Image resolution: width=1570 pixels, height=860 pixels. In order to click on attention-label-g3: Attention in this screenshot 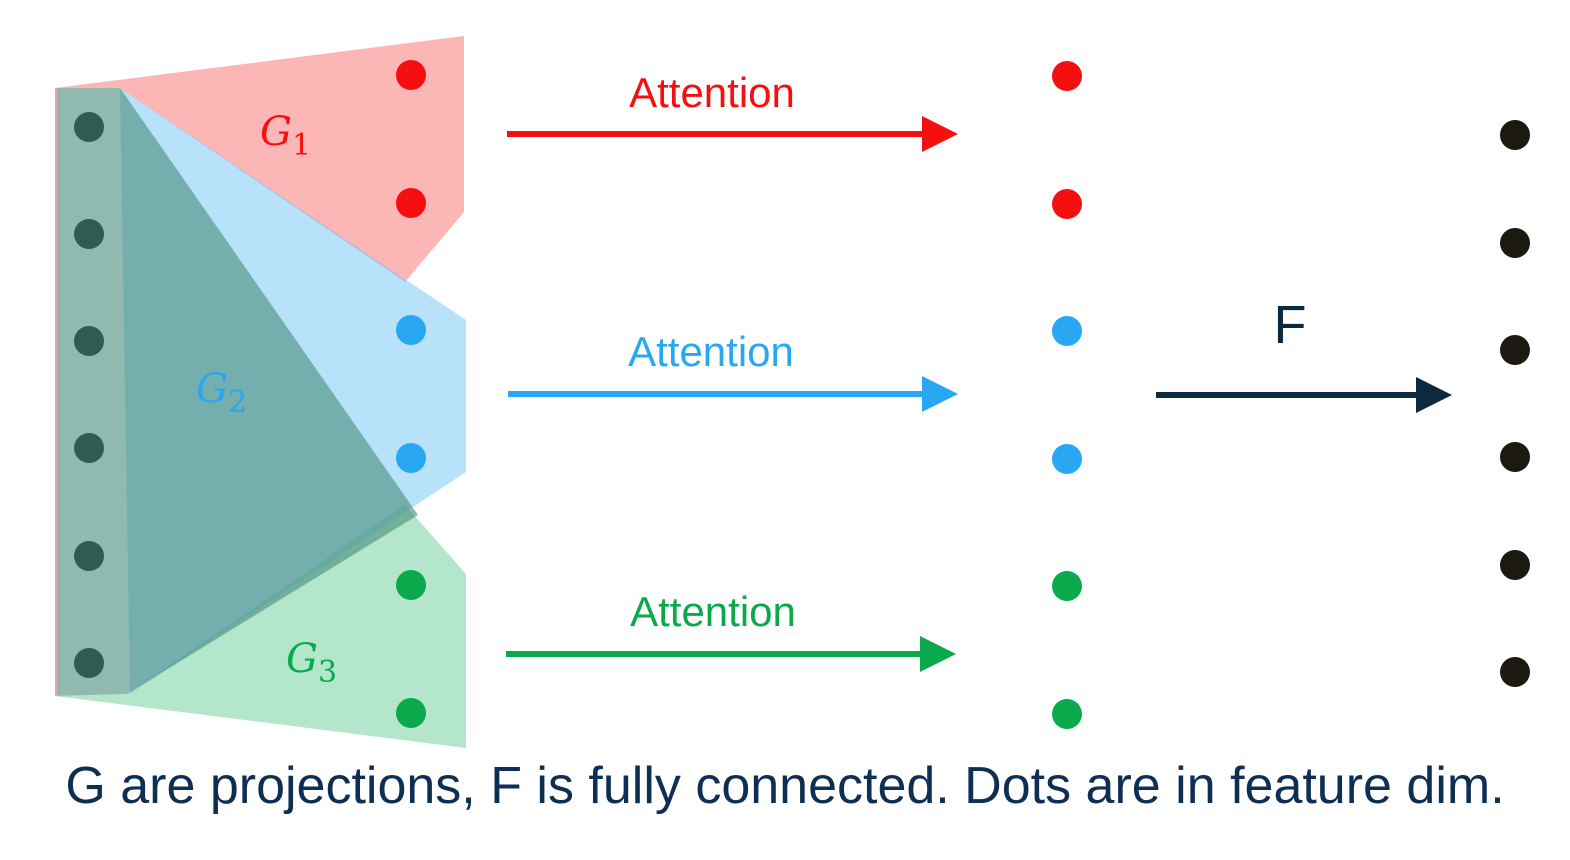, I will do `click(713, 611)`.